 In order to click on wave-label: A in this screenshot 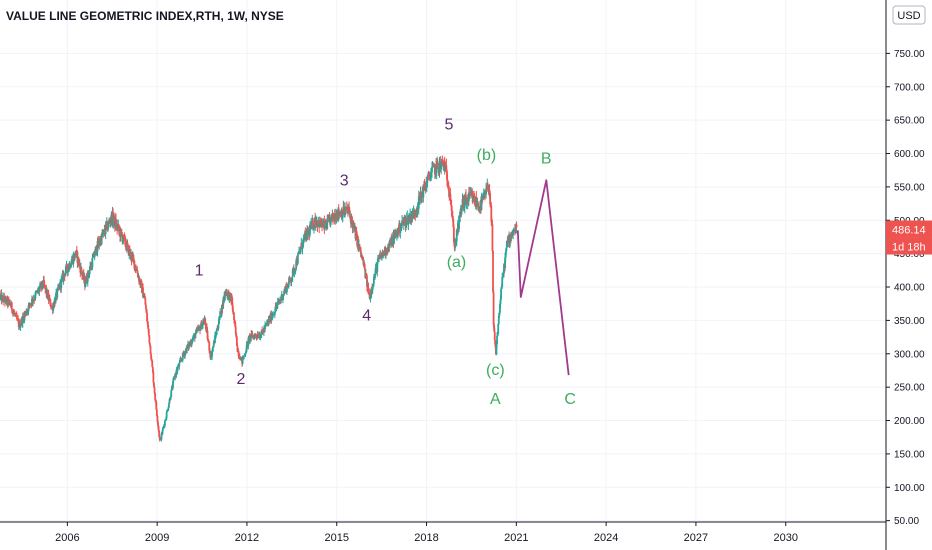, I will do `click(495, 399)`.